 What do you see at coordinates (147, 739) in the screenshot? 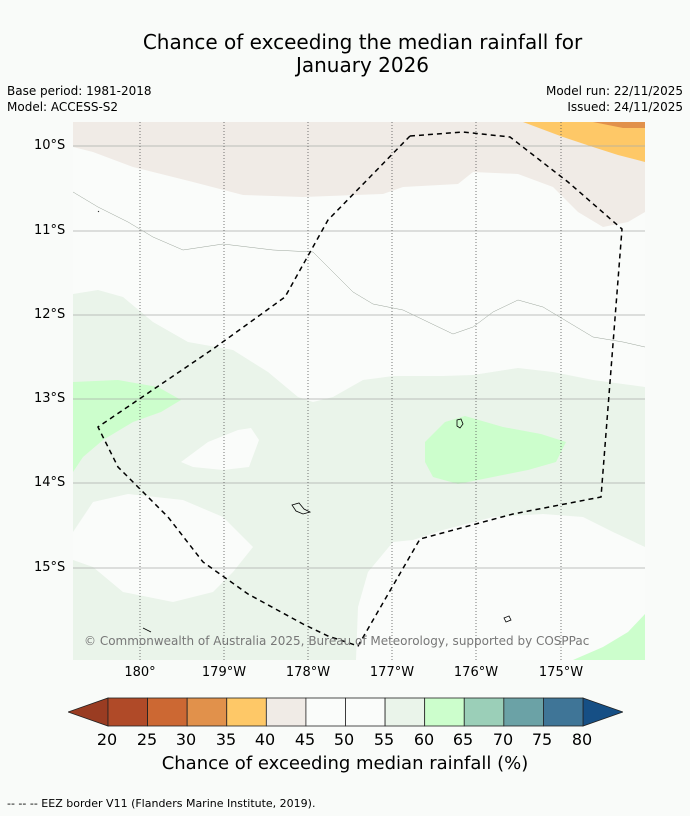
I see `cbar-tick: 25` at bounding box center [147, 739].